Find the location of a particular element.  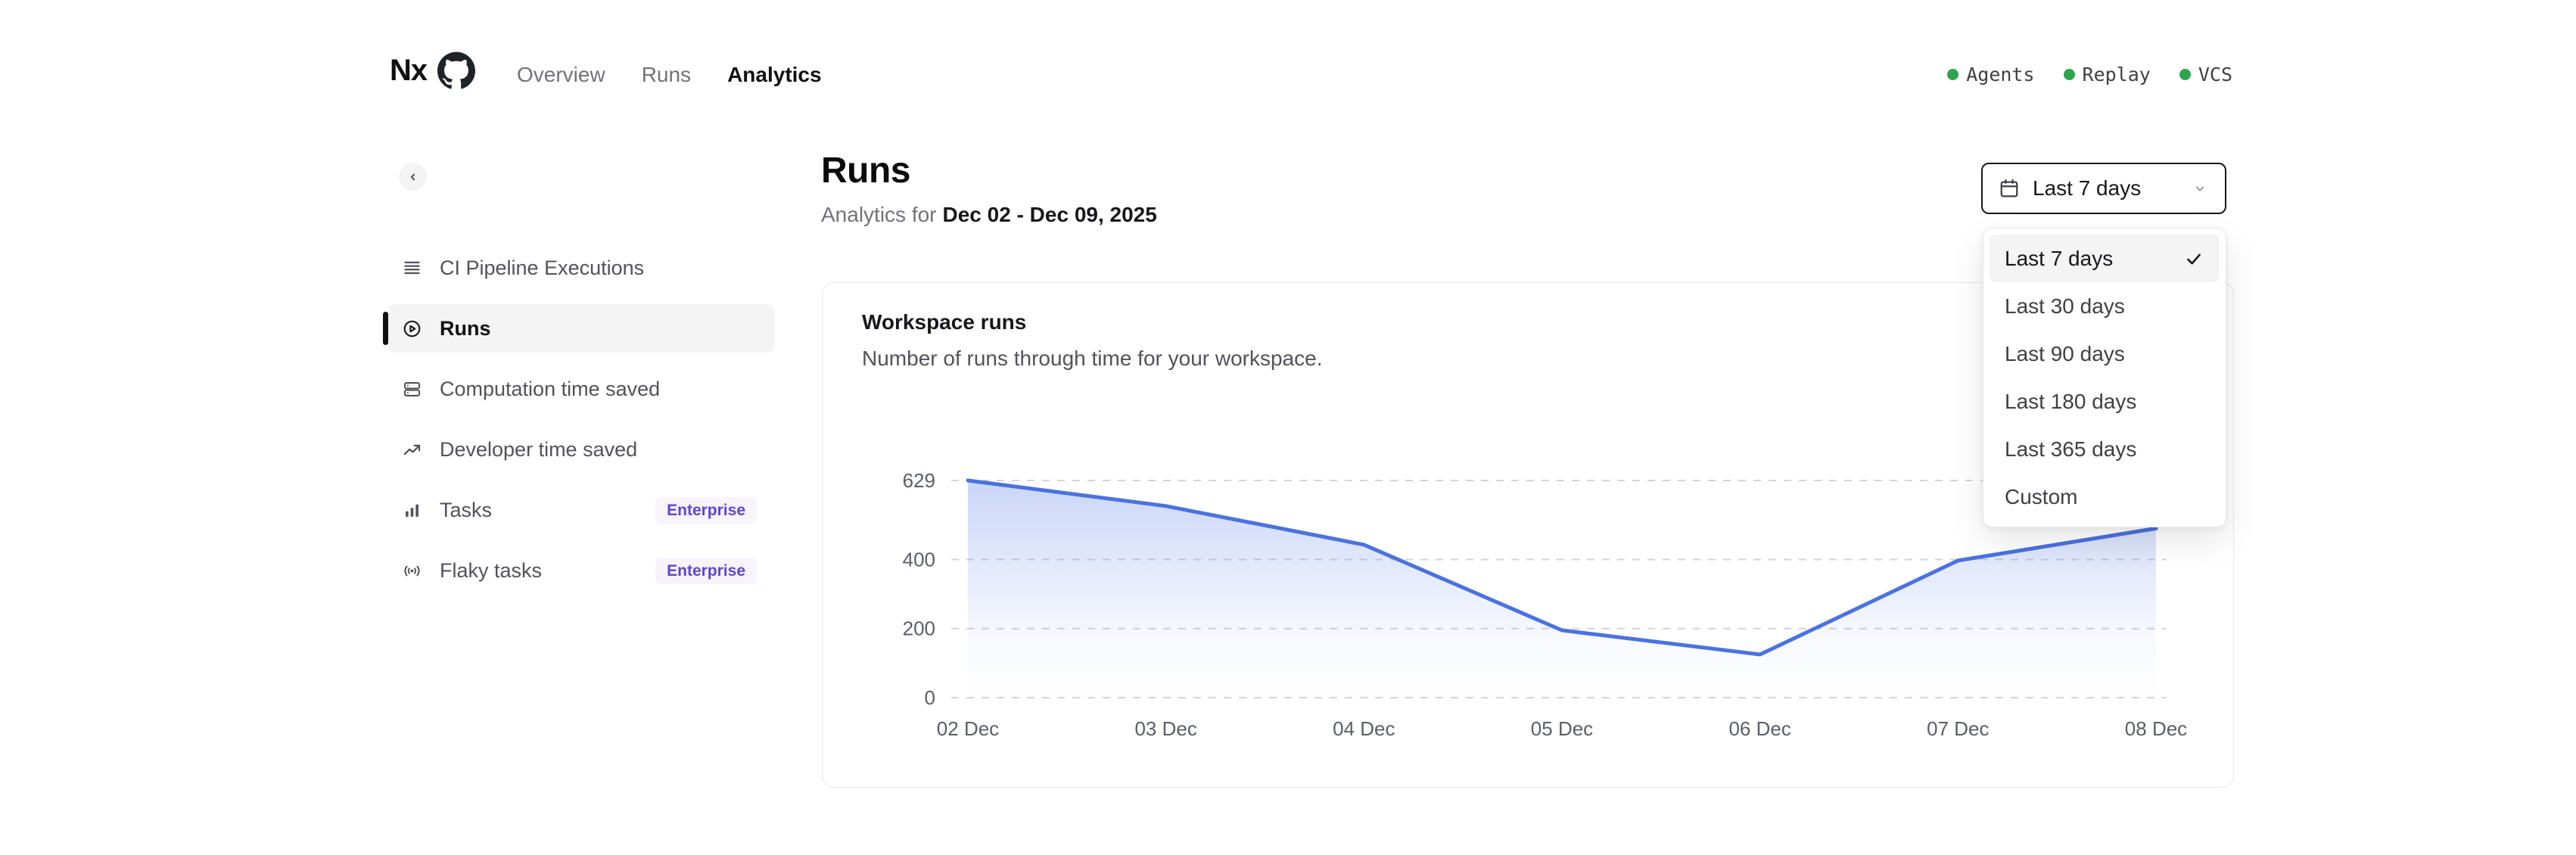

status-replay-label: Replay is located at coordinates (2116, 75).